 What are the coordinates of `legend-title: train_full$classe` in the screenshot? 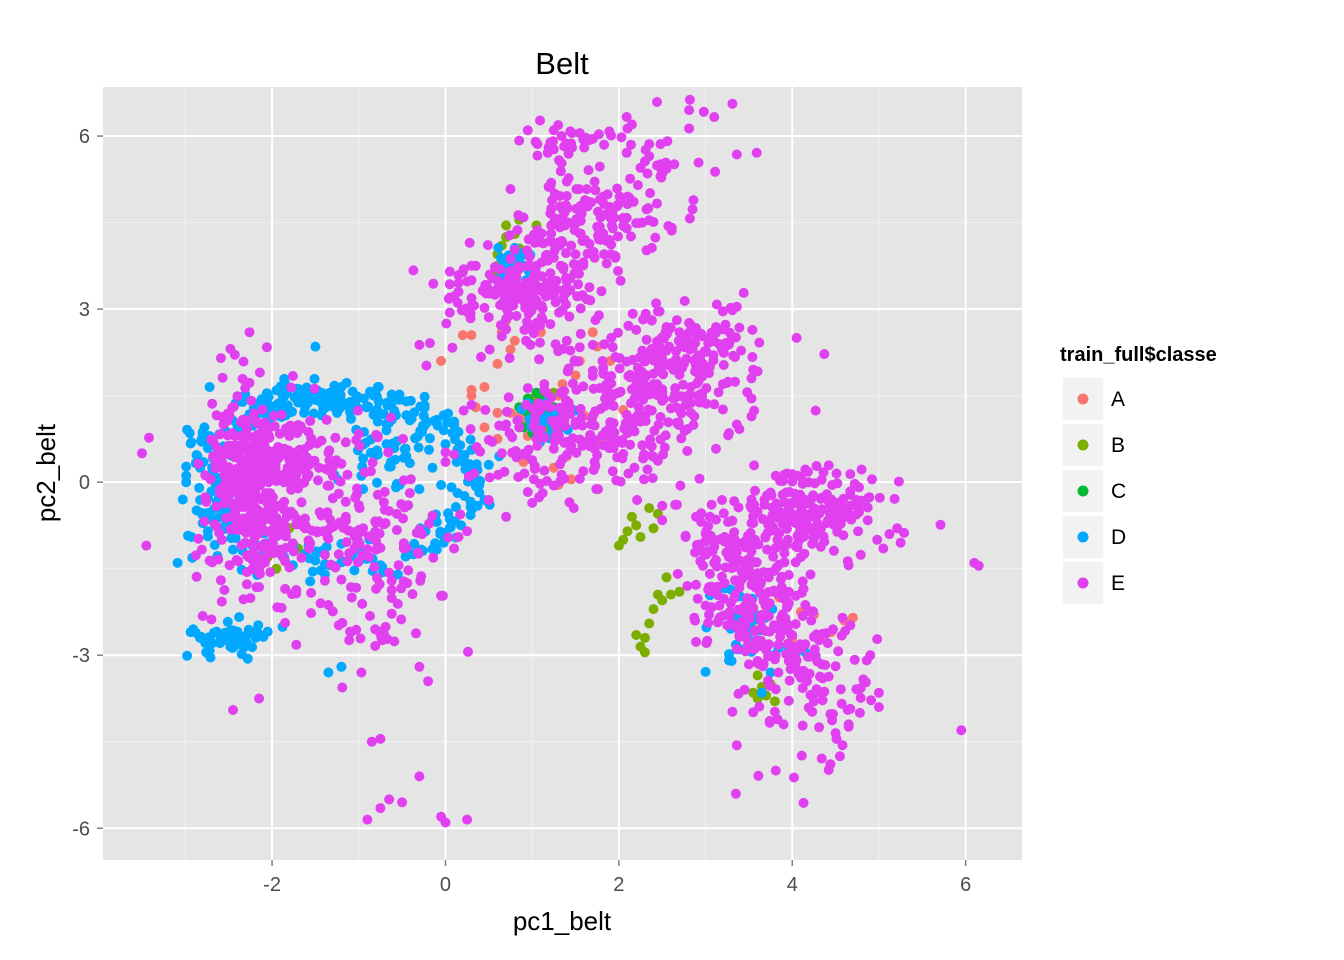 It's located at (1138, 355).